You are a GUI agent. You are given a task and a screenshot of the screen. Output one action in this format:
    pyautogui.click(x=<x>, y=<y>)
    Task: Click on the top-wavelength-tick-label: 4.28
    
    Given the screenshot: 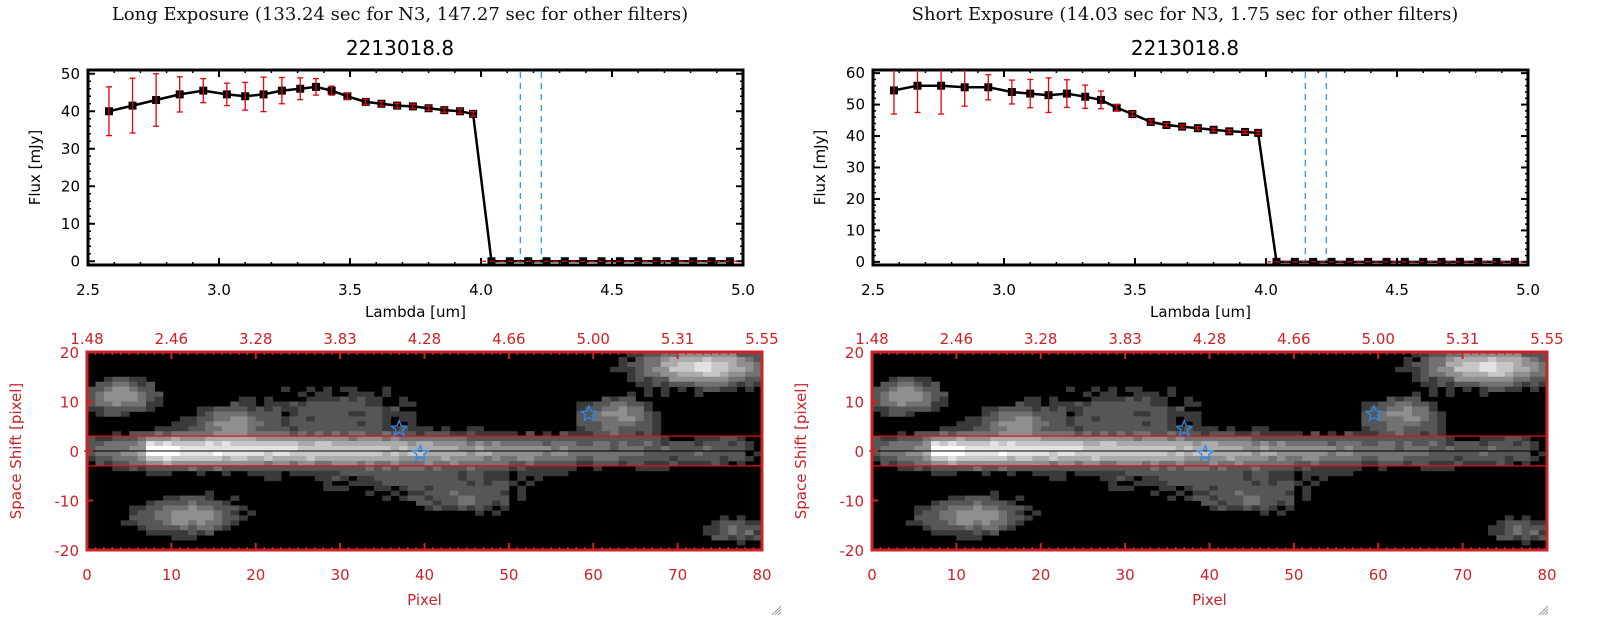 What is the action you would take?
    pyautogui.click(x=1209, y=339)
    